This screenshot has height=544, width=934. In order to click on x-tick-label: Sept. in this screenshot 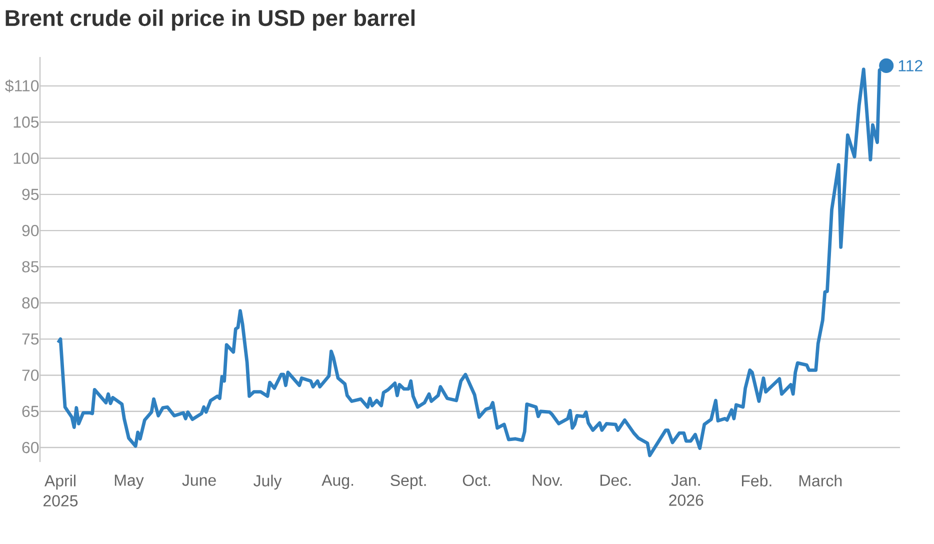, I will do `click(408, 482)`.